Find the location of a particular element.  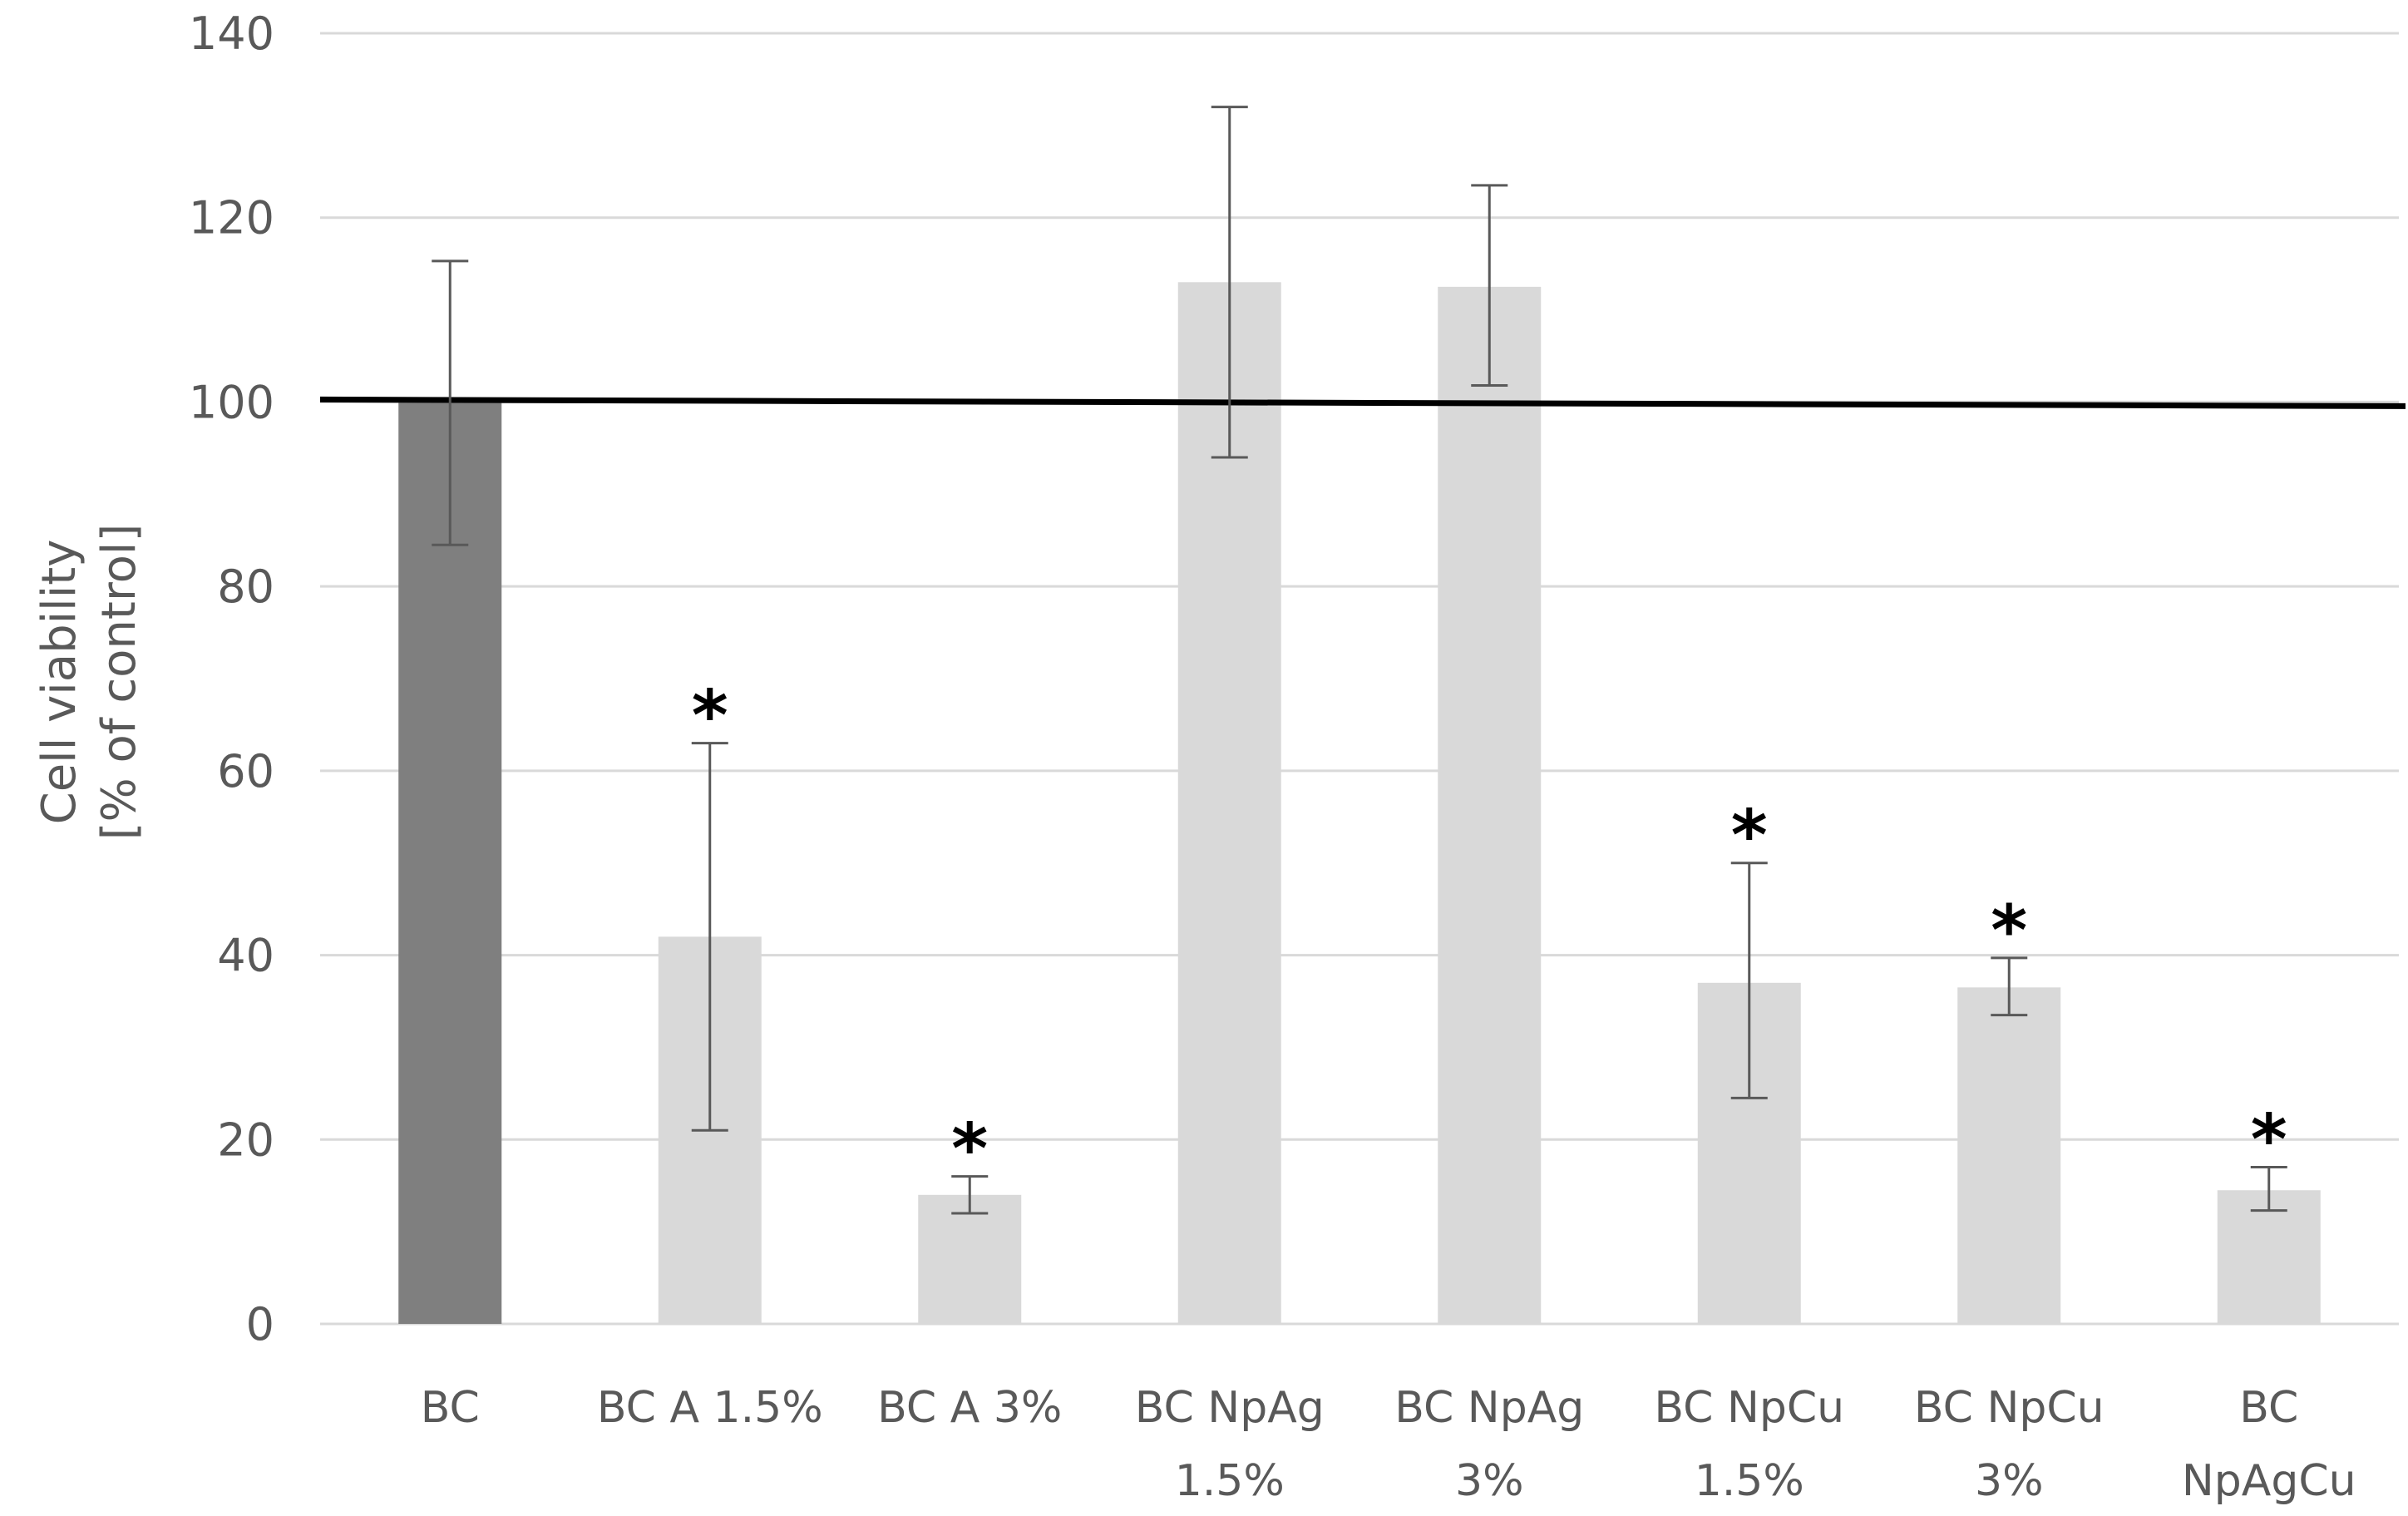

x-tick-label: BC A 3% is located at coordinates (969, 1408).